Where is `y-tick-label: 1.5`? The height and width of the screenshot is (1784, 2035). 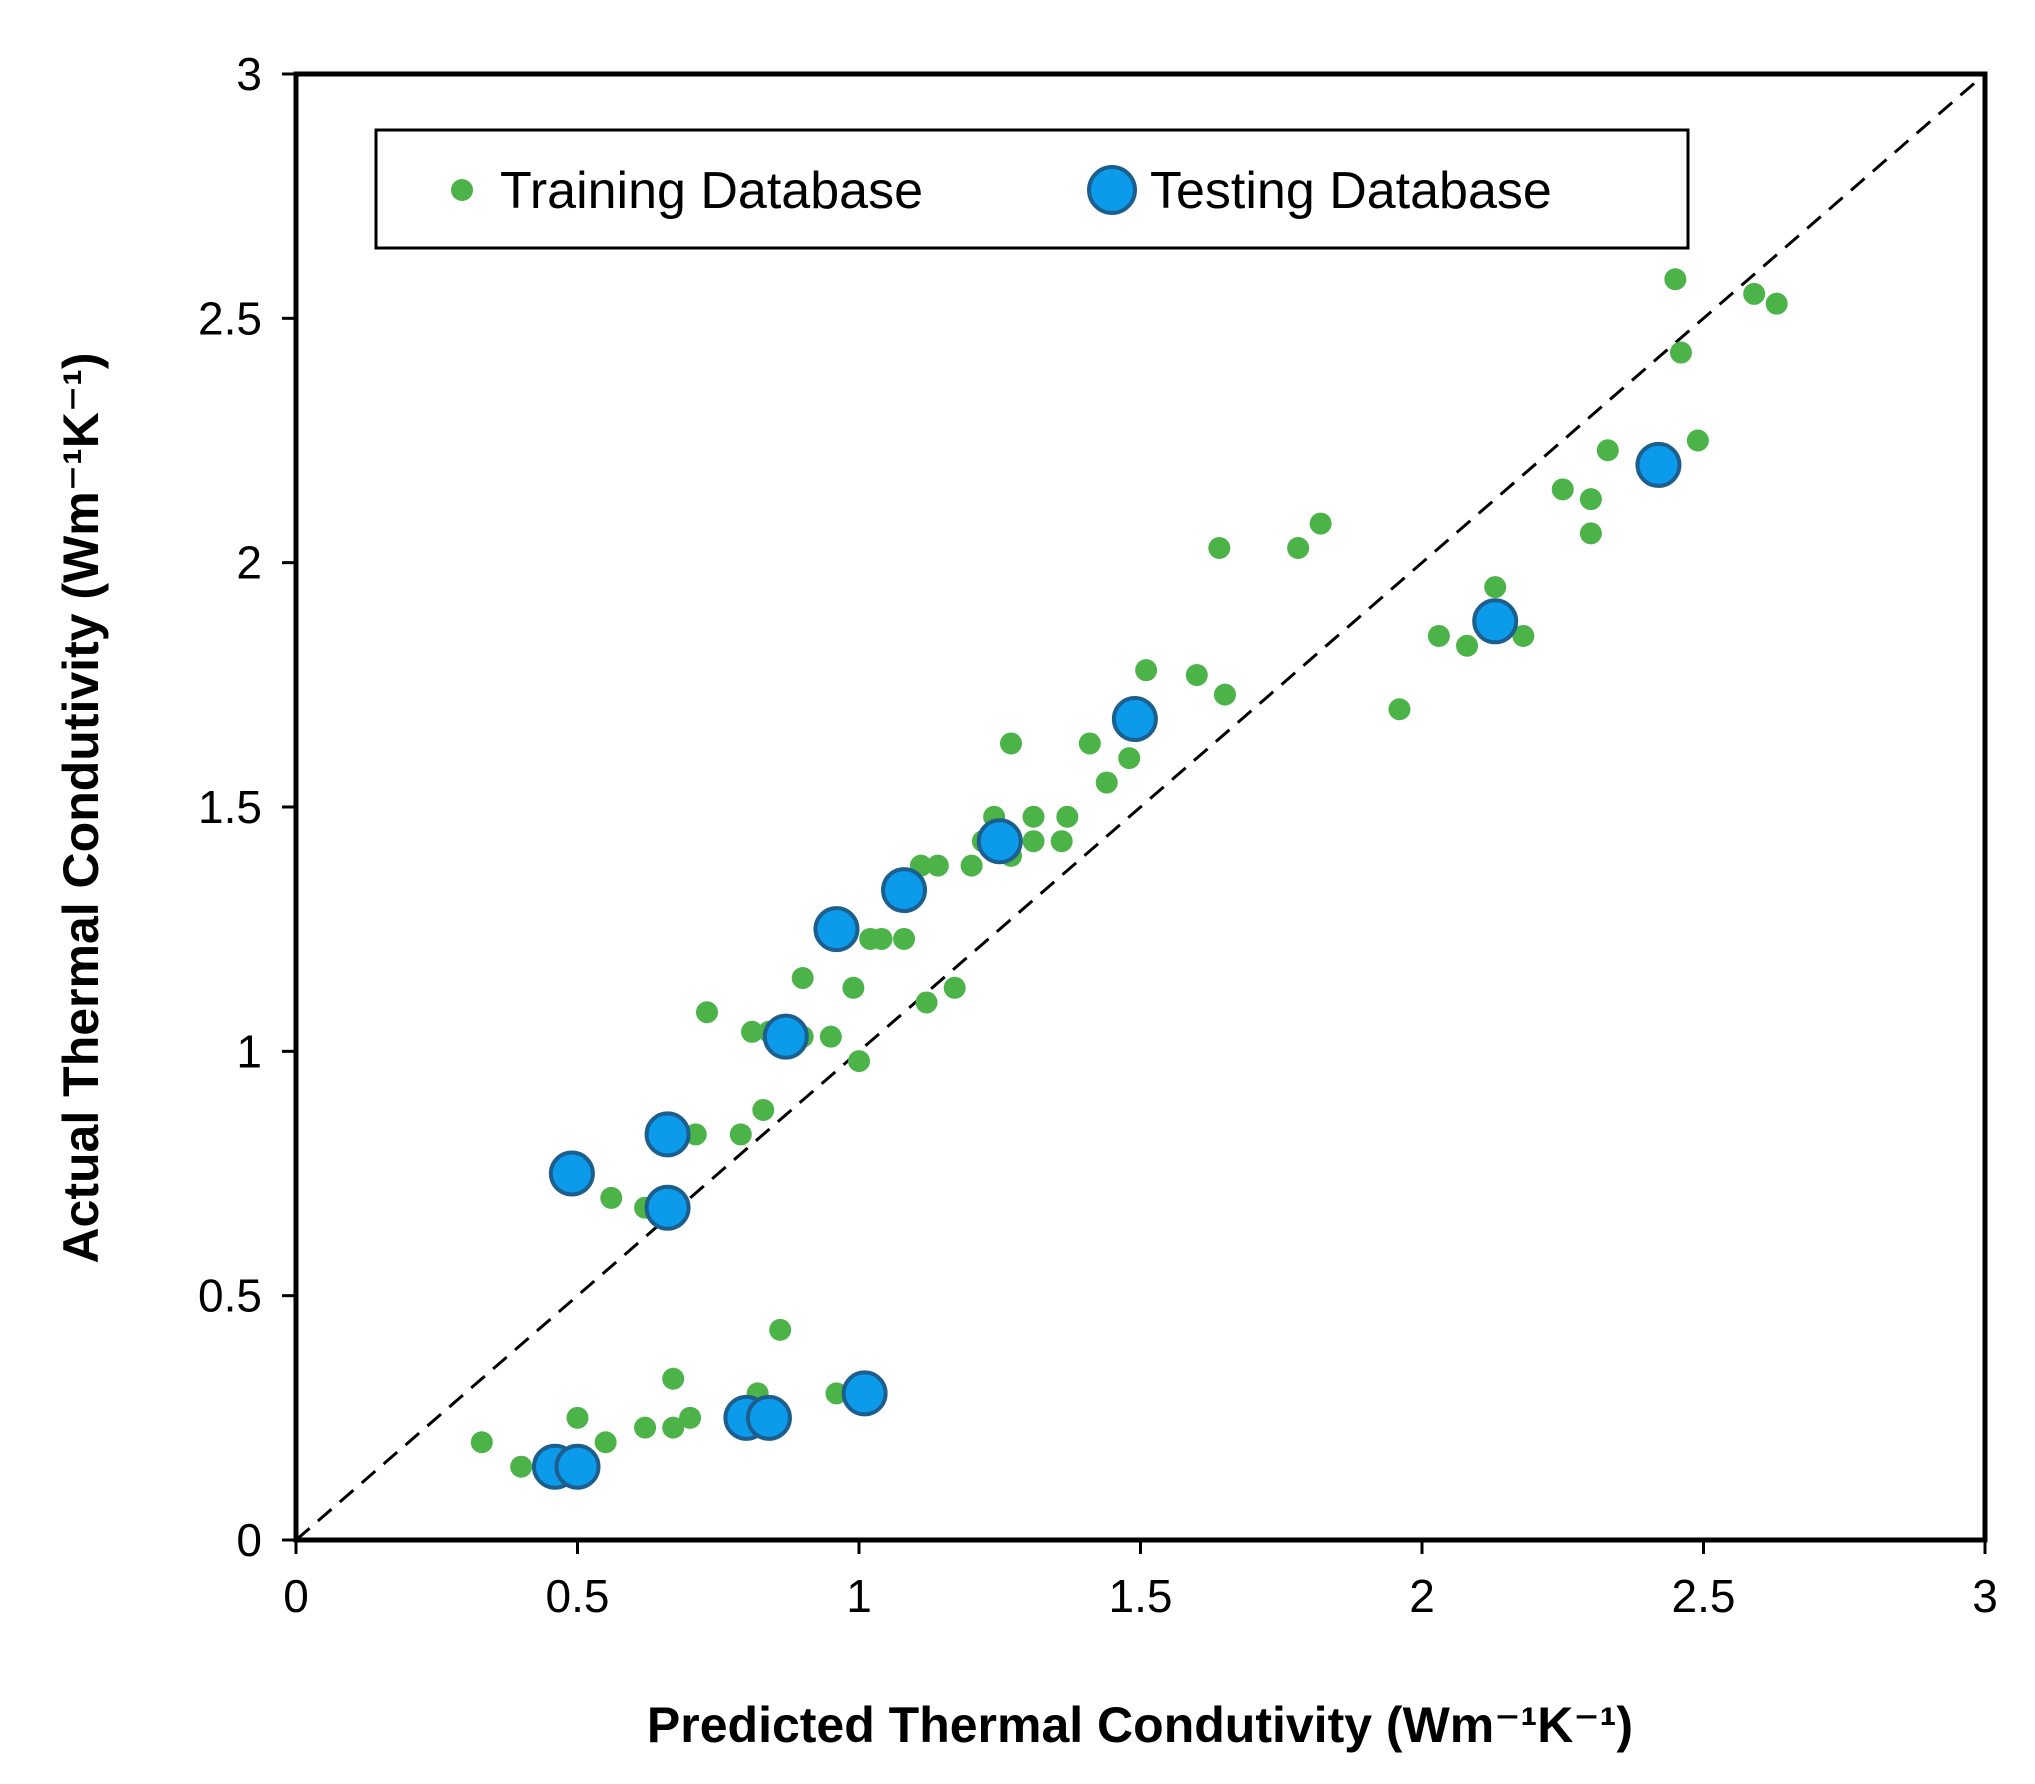 y-tick-label: 1.5 is located at coordinates (230, 807).